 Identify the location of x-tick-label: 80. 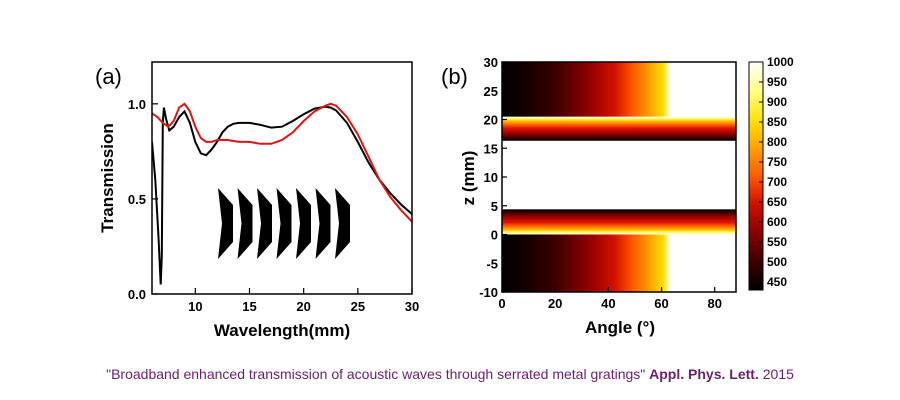
(714, 303).